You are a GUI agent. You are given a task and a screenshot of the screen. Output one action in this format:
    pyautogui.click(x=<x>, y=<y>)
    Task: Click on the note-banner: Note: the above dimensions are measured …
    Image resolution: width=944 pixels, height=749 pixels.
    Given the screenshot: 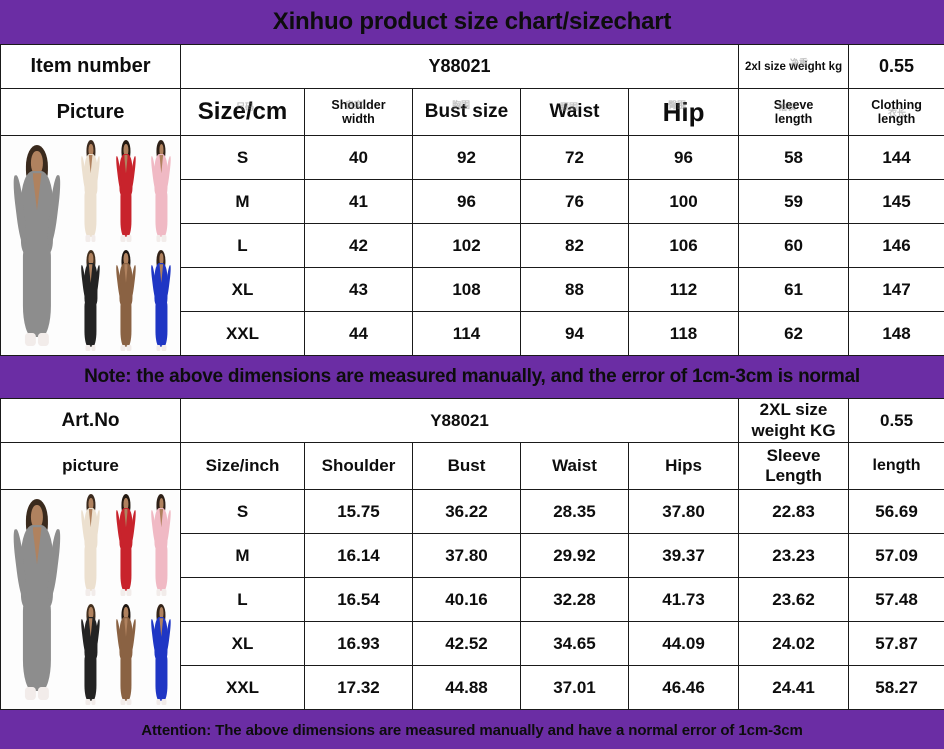 What is the action you would take?
    pyautogui.click(x=472, y=377)
    